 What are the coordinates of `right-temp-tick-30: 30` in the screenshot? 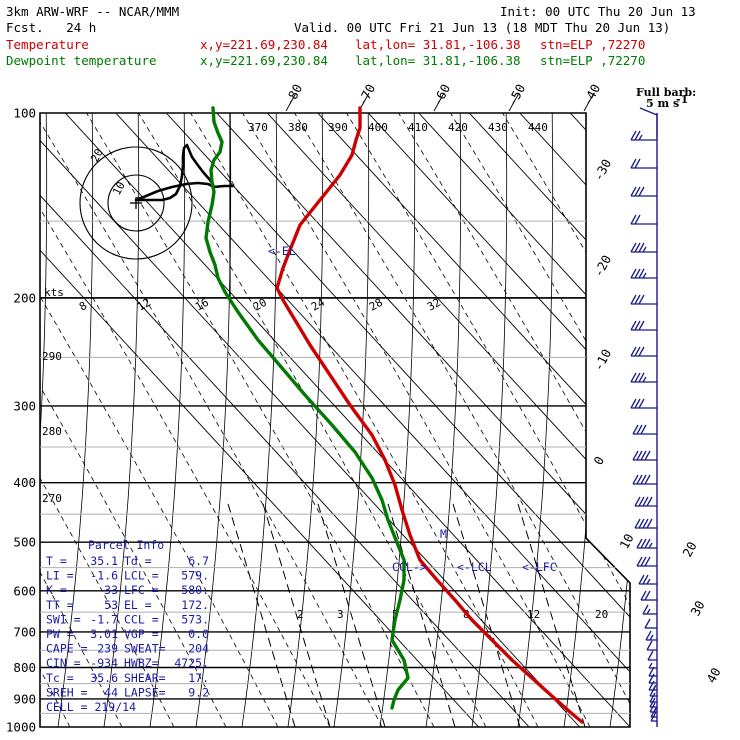 It's located at (697, 608).